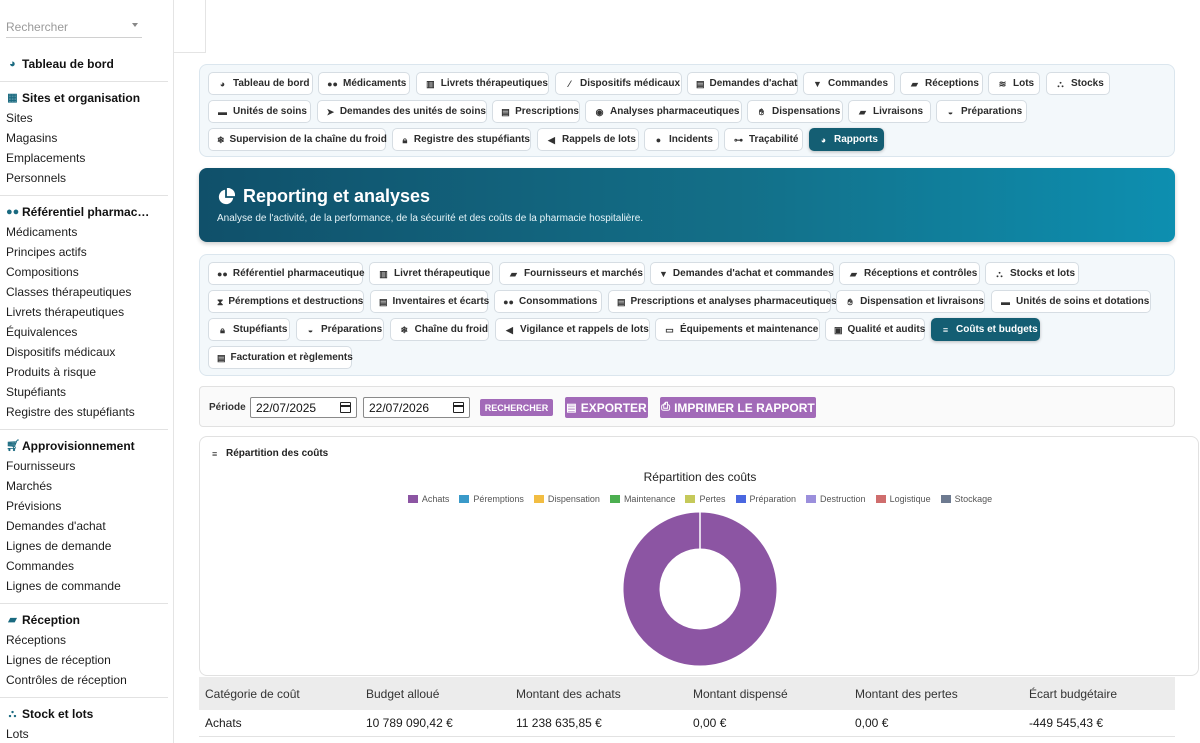  Describe the element at coordinates (74, 28) in the screenshot. I see `search-input: Rechercher` at that location.